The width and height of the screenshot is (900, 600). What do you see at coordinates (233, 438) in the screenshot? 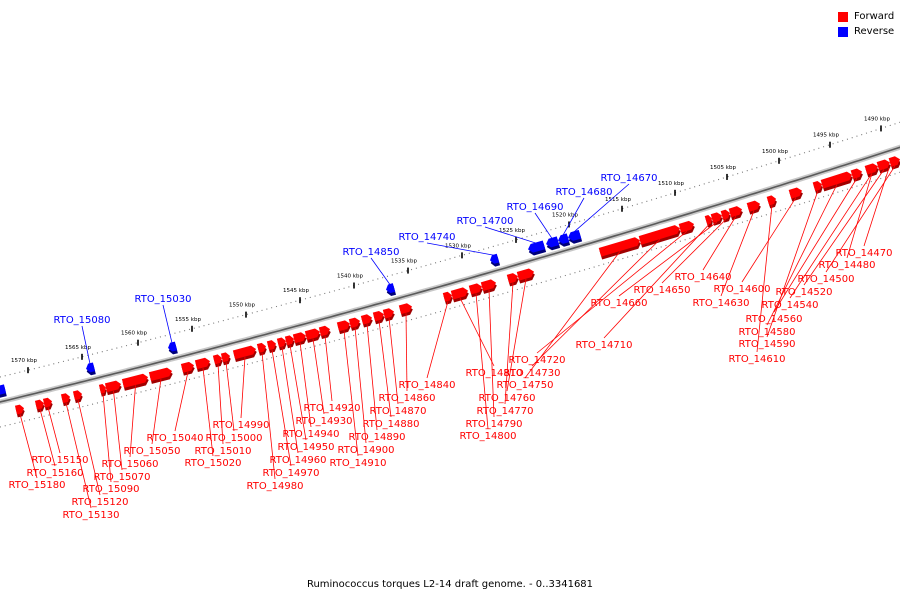
I see `gene-label: RTO_15000` at bounding box center [233, 438].